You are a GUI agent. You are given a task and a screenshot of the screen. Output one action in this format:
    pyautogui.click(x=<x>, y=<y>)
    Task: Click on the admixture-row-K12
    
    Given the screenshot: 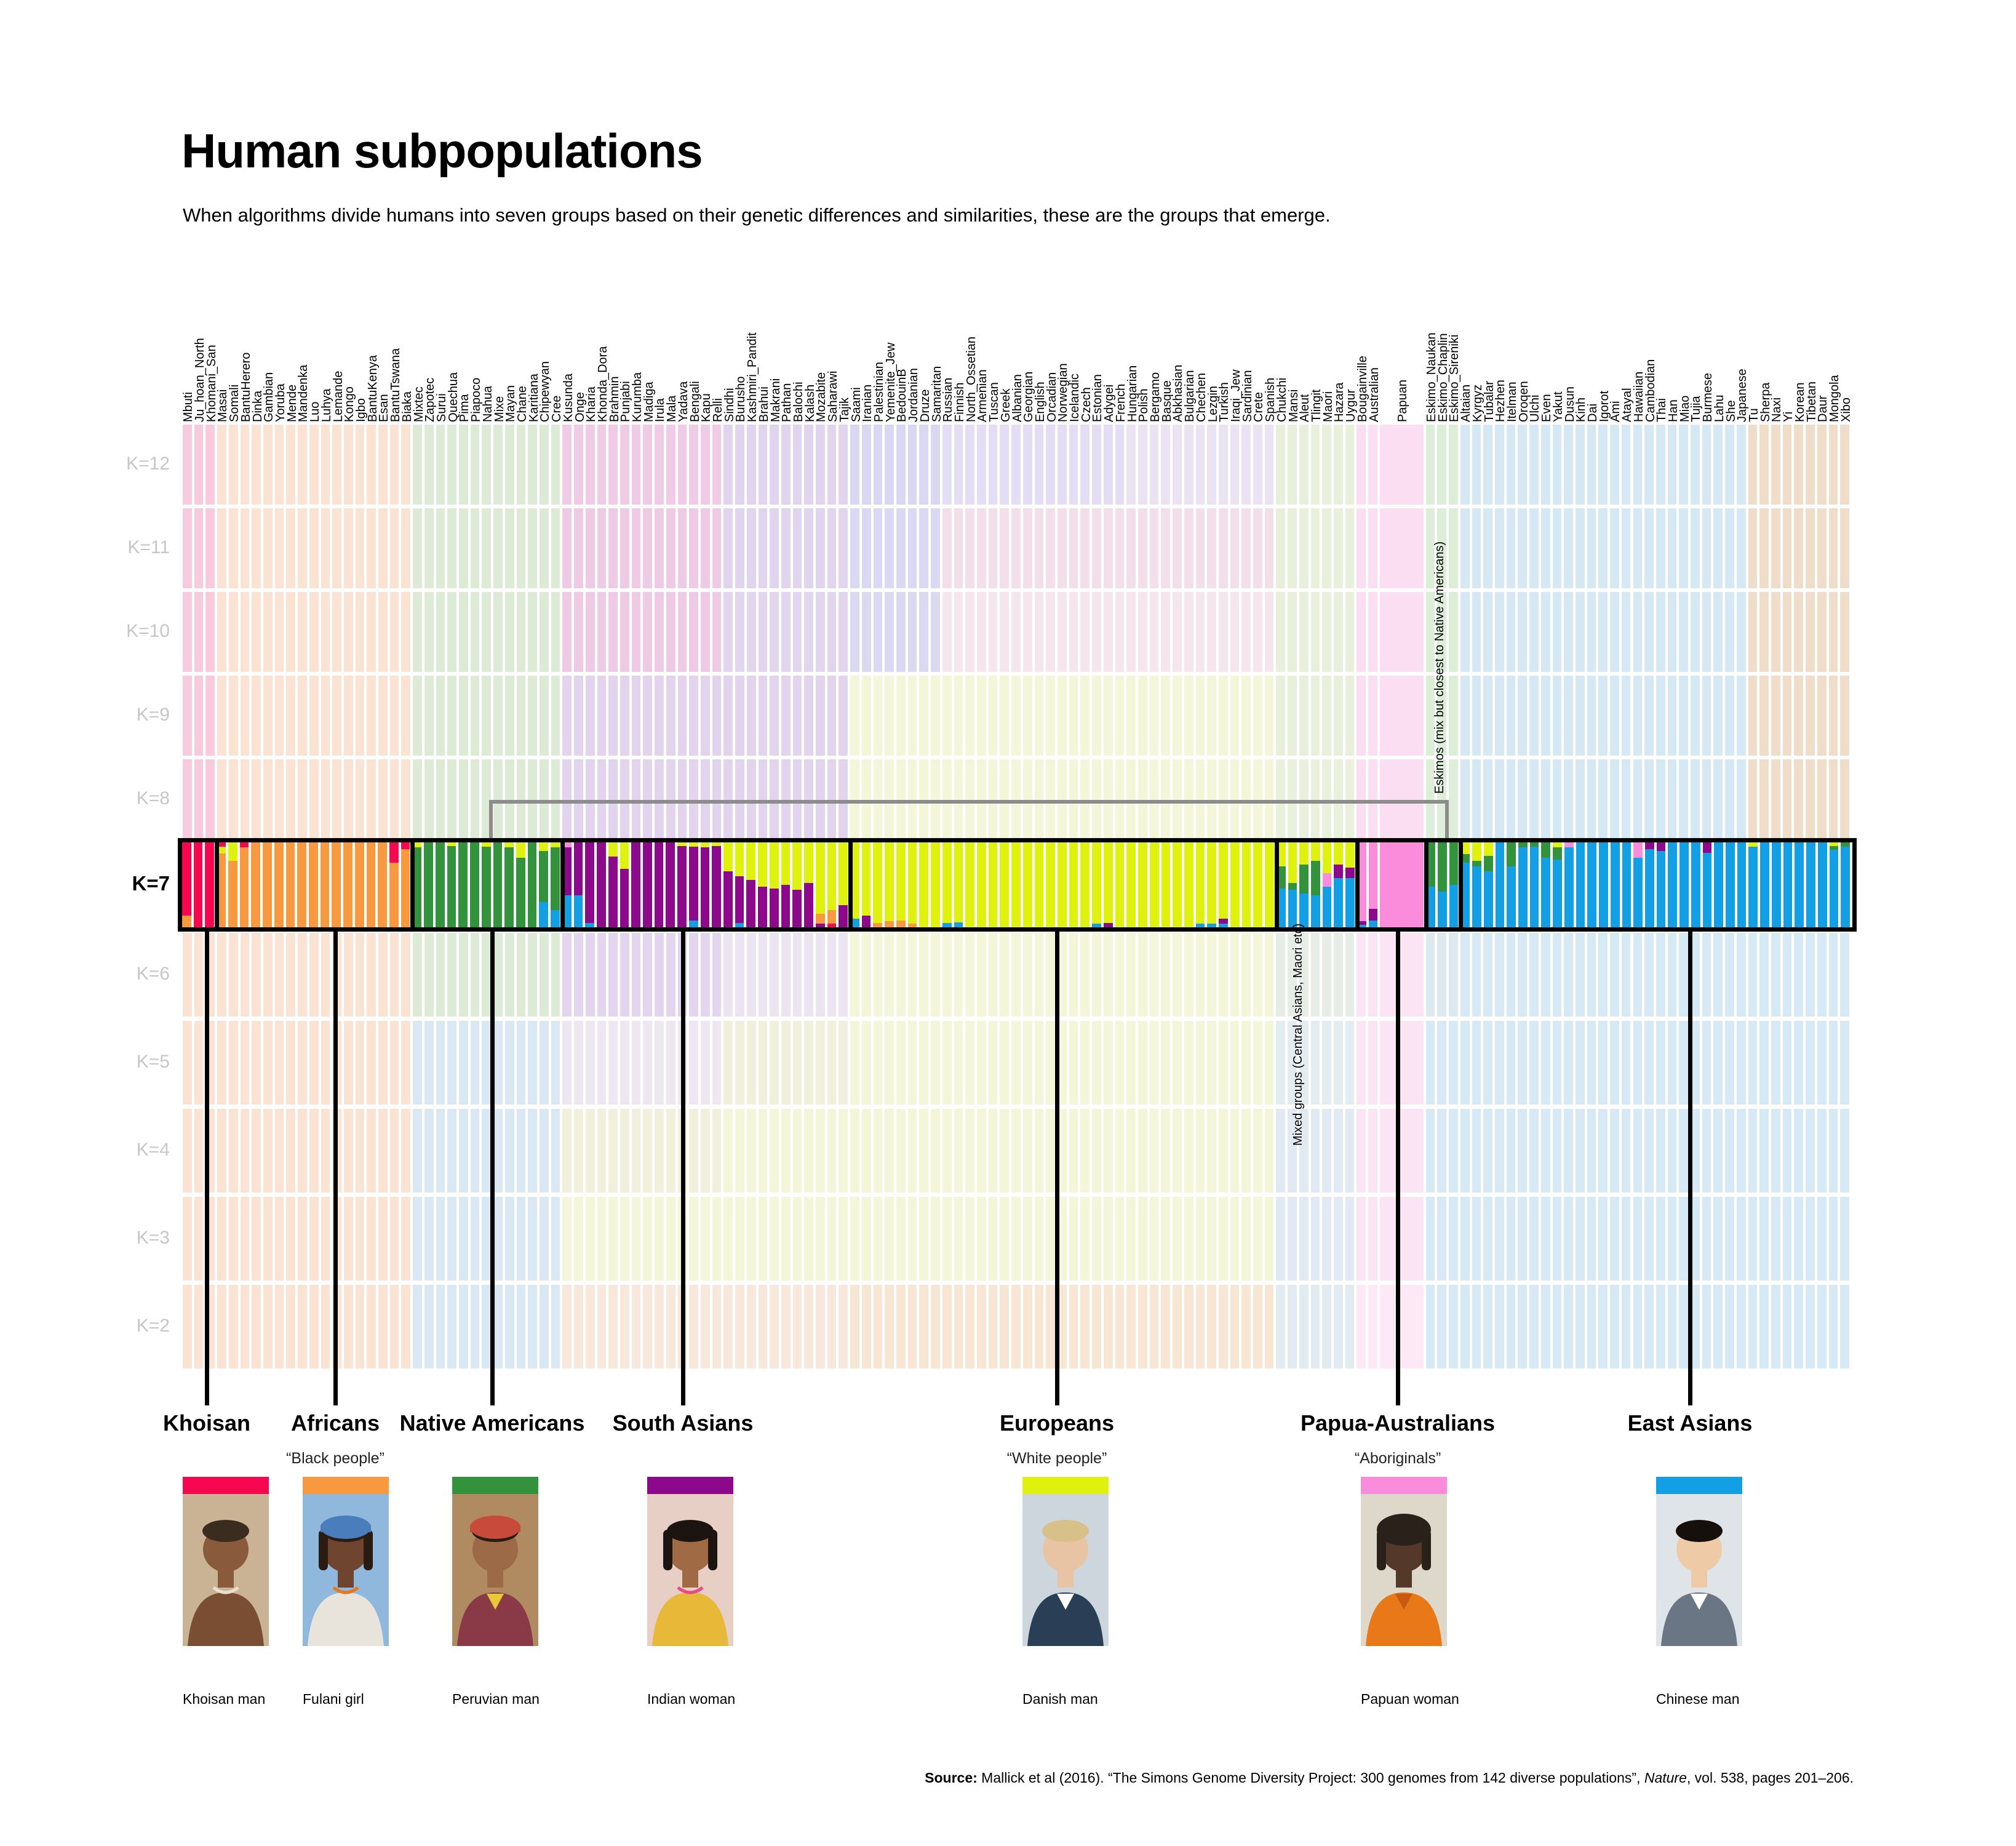 What is the action you would take?
    pyautogui.click(x=1018, y=465)
    